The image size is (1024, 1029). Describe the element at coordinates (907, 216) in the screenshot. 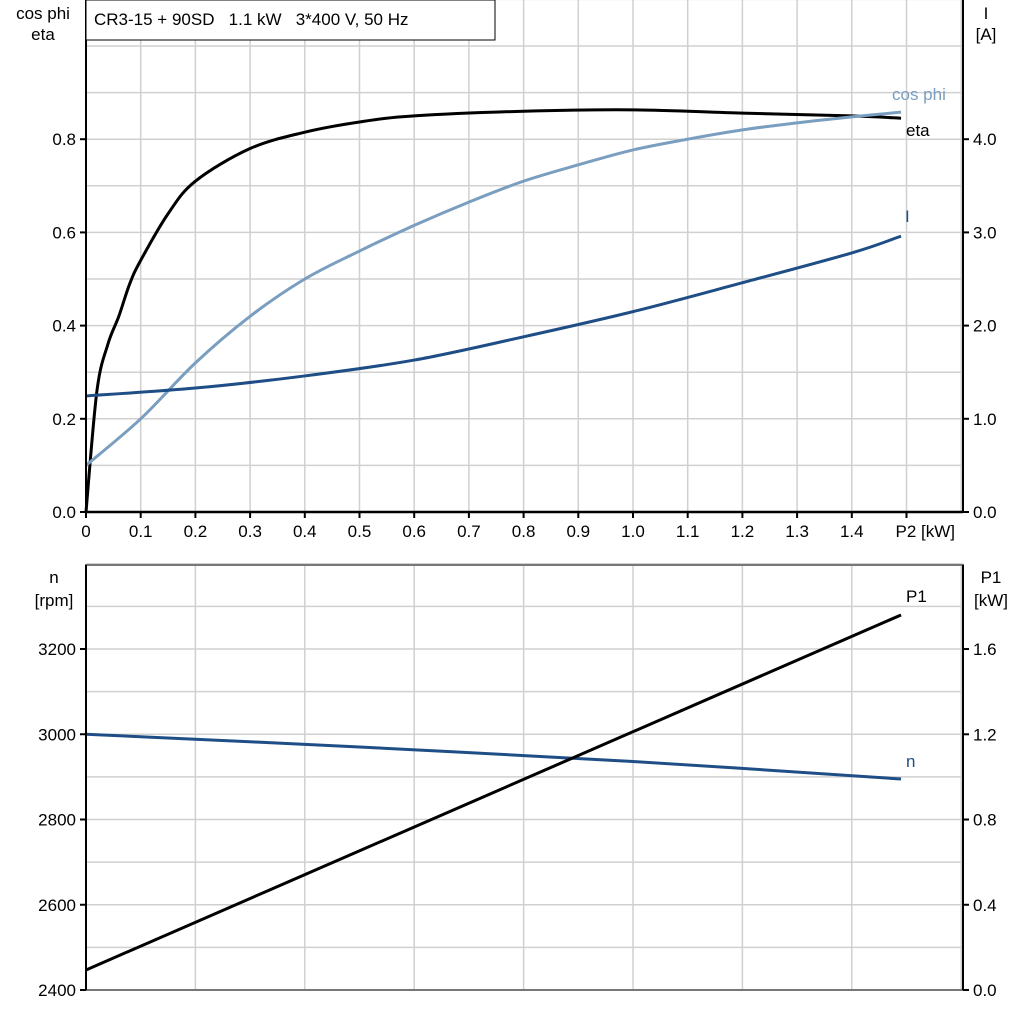

I see `series-label-i: I` at that location.